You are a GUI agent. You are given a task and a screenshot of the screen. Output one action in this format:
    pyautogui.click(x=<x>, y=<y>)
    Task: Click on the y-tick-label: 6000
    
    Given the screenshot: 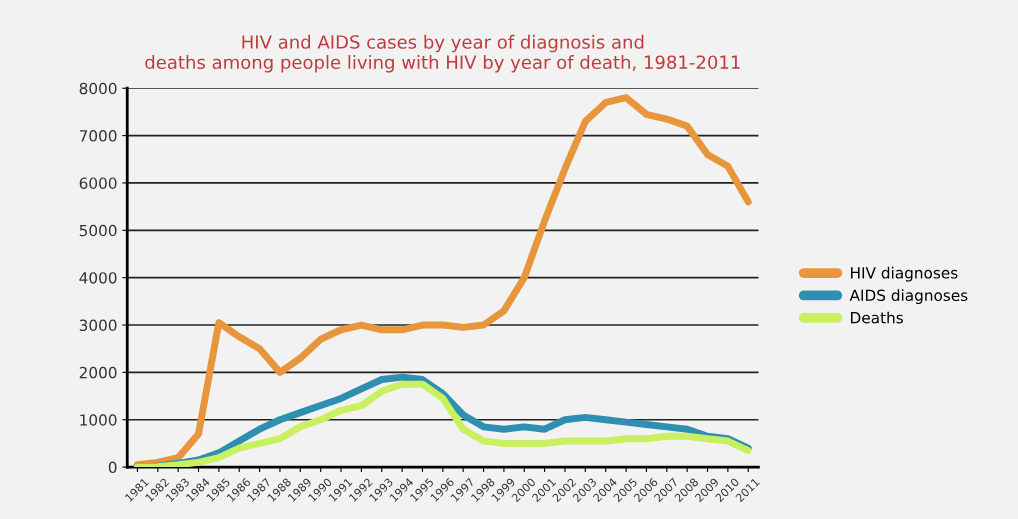 What is the action you would take?
    pyautogui.click(x=98, y=183)
    